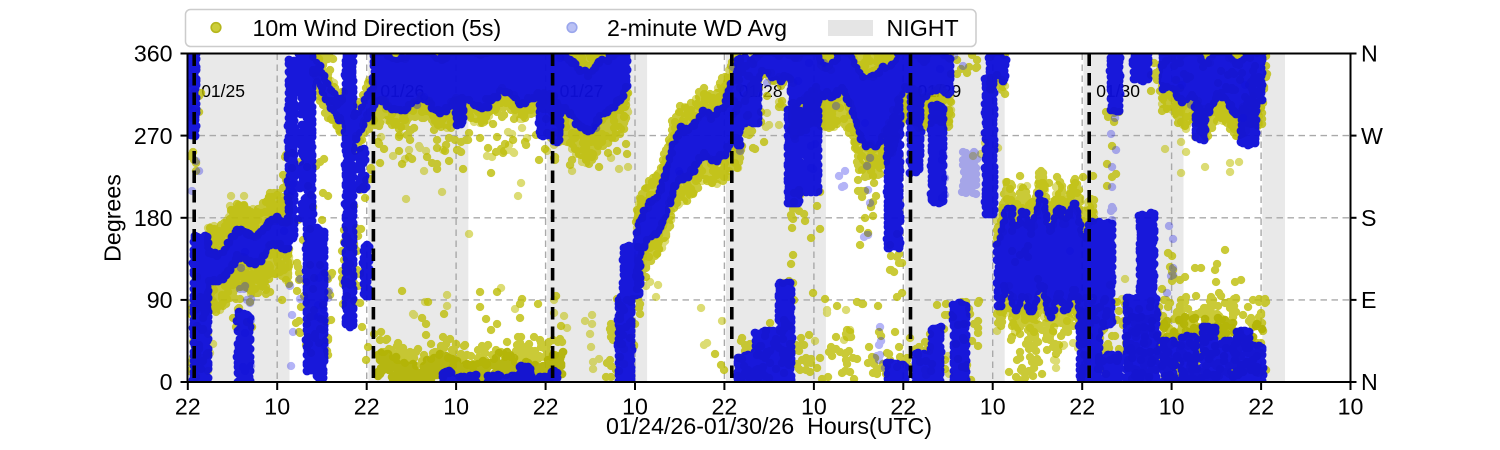 The image size is (1500, 450). I want to click on svg-text: W, so click(1372, 136).